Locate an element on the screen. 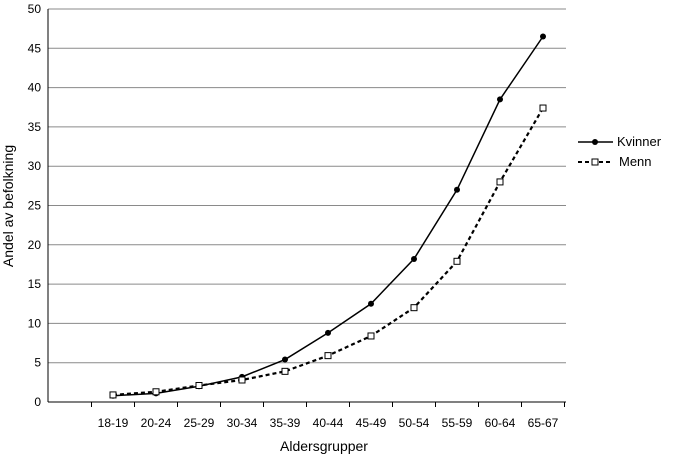  legend: Kvinner Menn is located at coordinates (620, 151).